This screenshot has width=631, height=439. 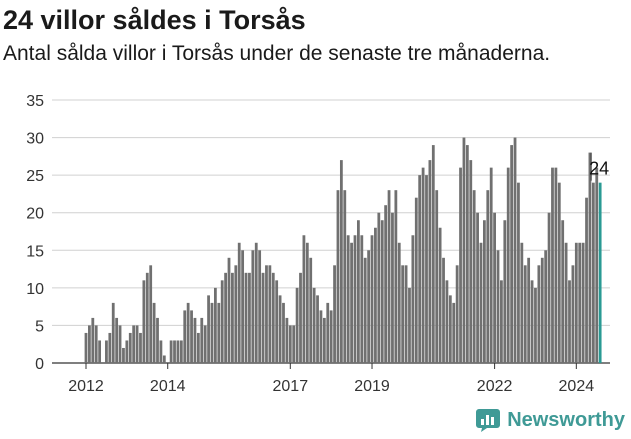 I want to click on y-tick-label: 35, so click(x=35, y=101).